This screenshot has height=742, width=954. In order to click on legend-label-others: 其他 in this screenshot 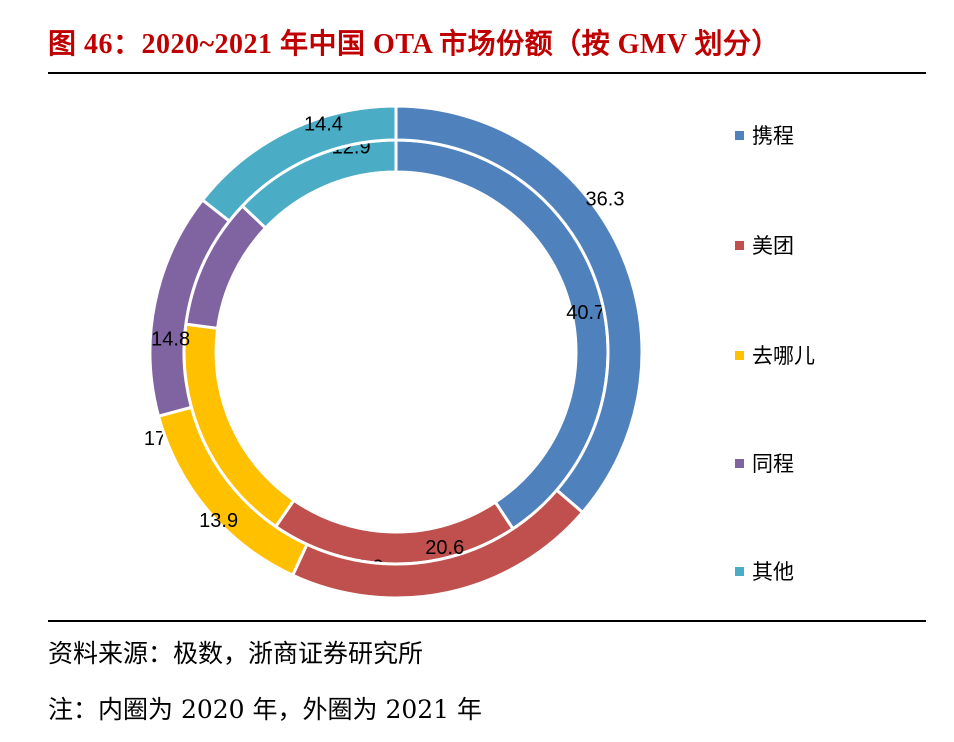, I will do `click(773, 572)`.